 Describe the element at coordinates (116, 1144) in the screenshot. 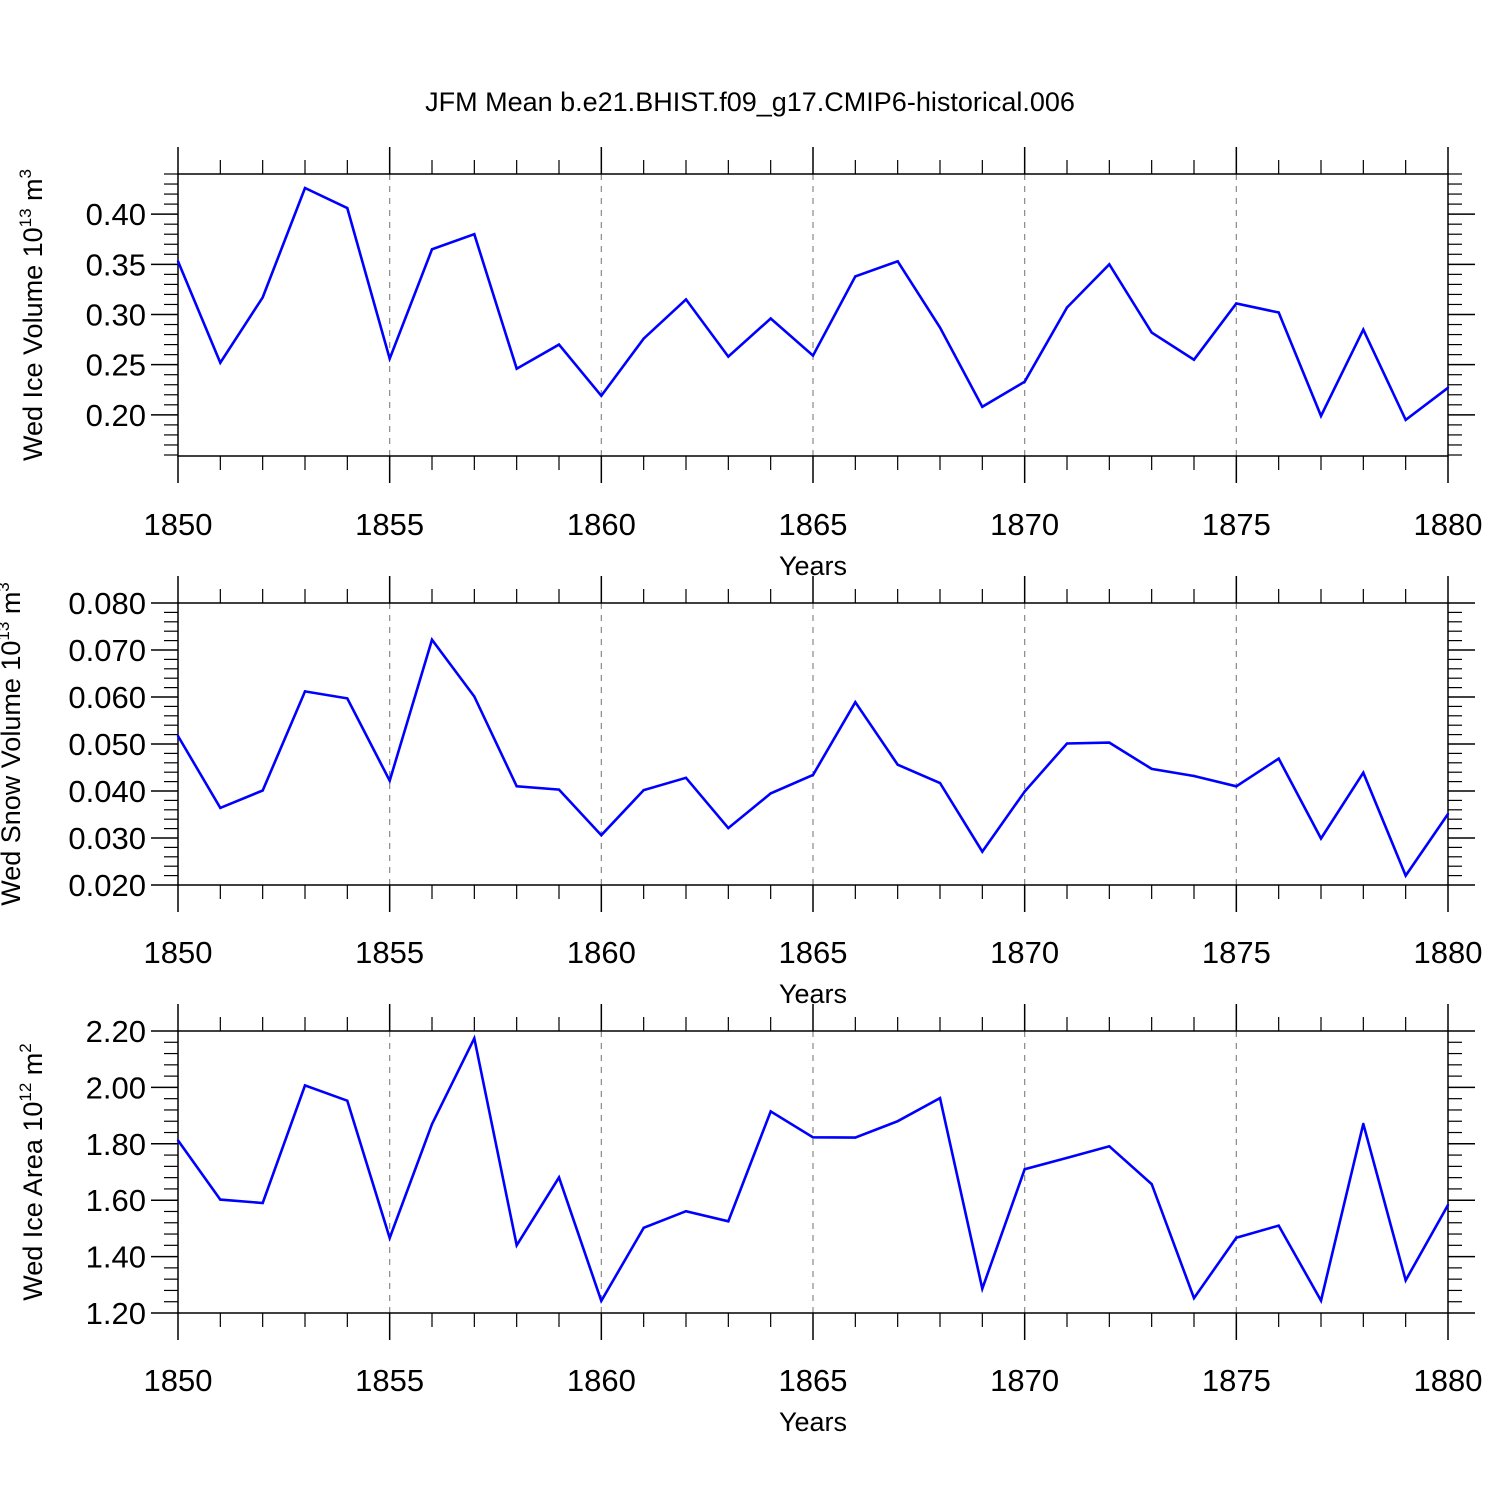

I see `y-tick-label: 1.80` at that location.